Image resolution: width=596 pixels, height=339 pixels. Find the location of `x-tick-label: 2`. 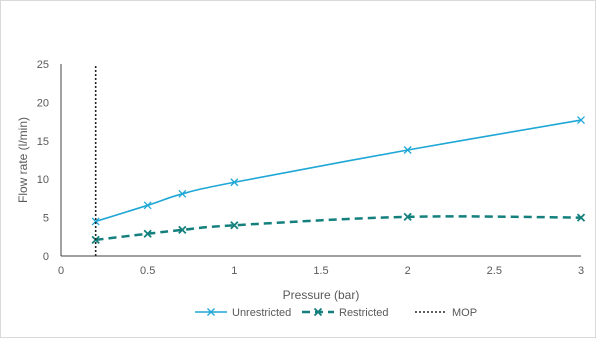

x-tick-label: 2 is located at coordinates (408, 271).